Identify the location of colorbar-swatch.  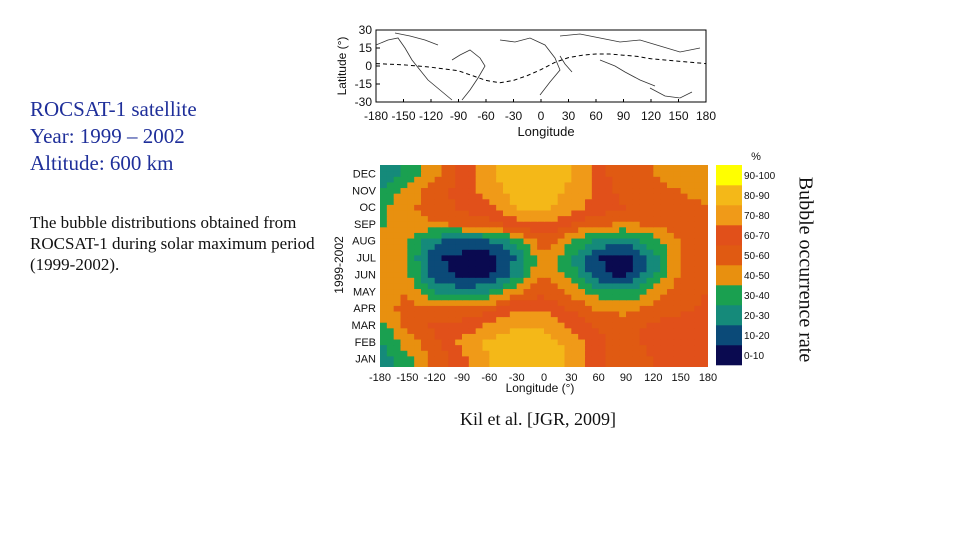
(729, 275).